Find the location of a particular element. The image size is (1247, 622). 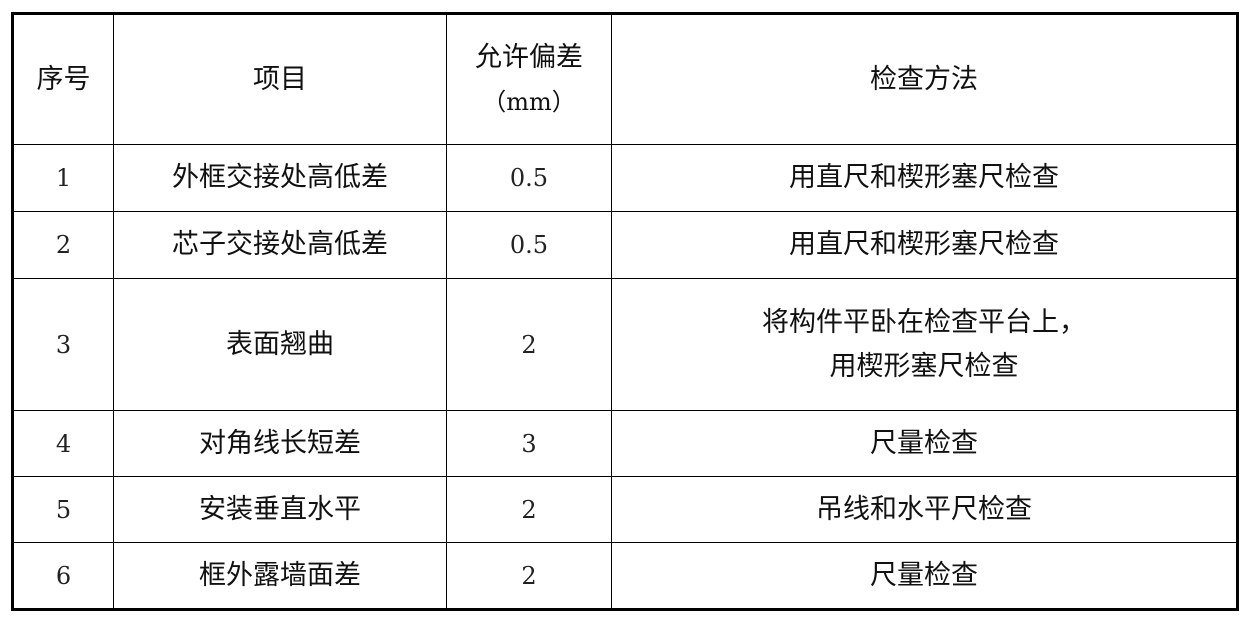

header-method: 检查方法 is located at coordinates (924, 79).